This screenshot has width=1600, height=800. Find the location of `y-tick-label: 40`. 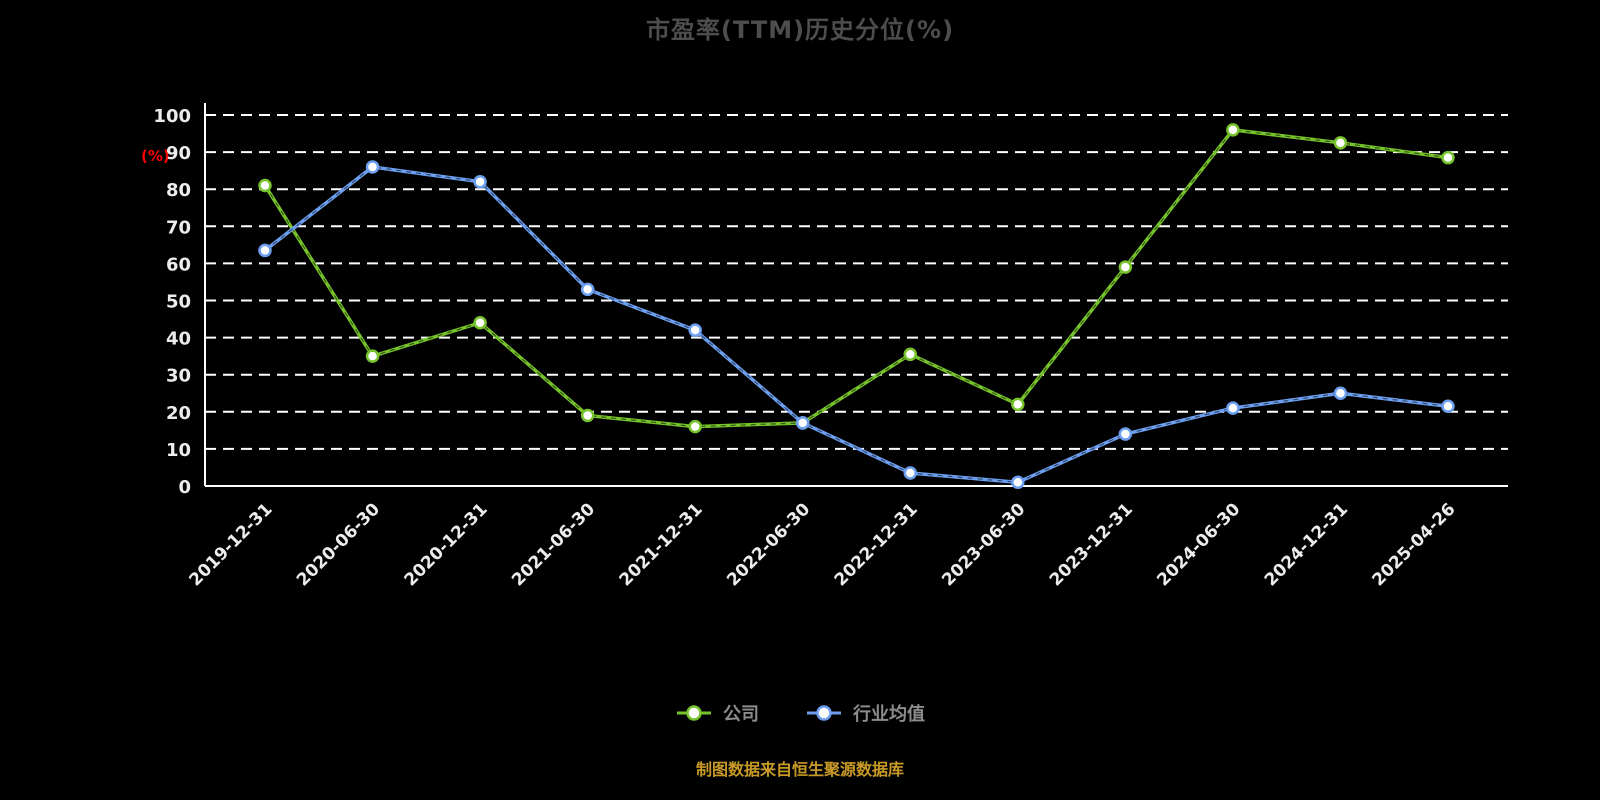

y-tick-label: 40 is located at coordinates (178, 339).